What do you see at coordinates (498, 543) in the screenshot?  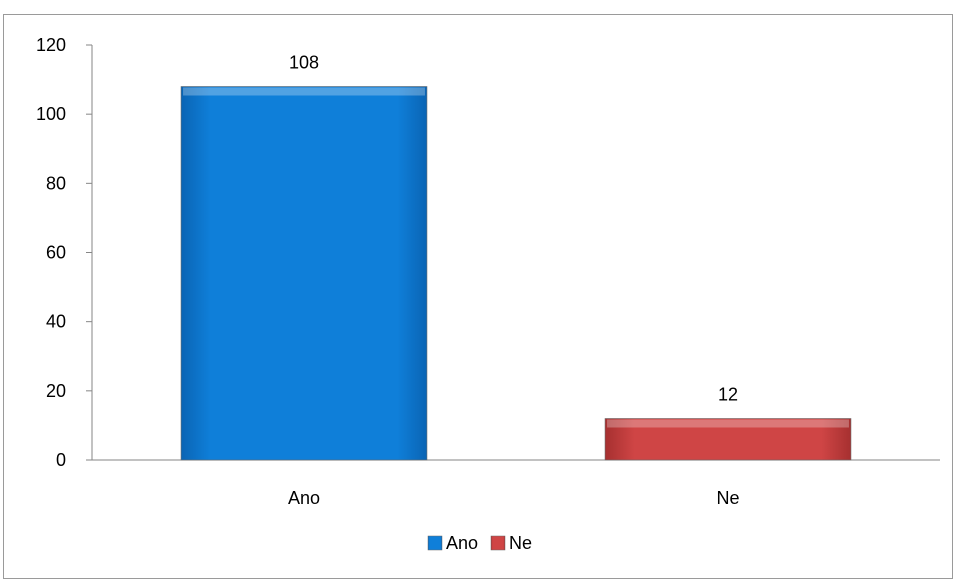 I see `legend-swatch-ne` at bounding box center [498, 543].